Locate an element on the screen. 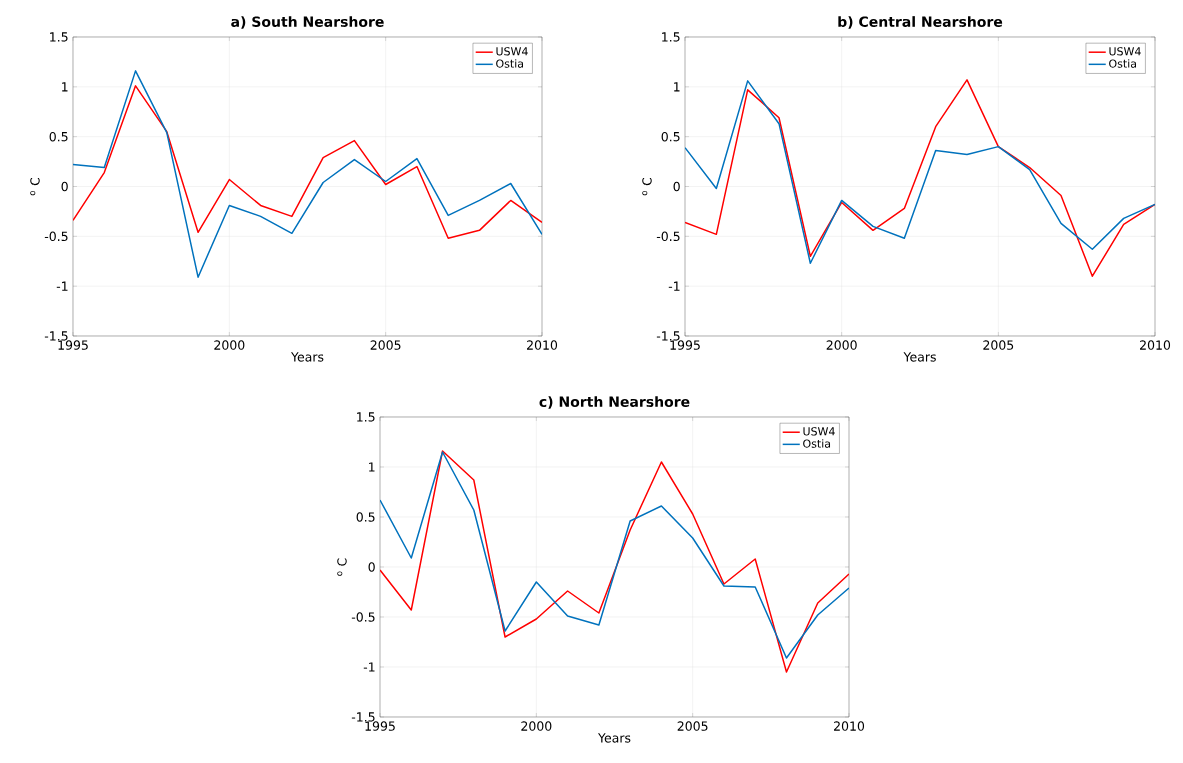 This screenshot has height=763, width=1183. chart-title: c) North Nearshore is located at coordinates (614, 402).